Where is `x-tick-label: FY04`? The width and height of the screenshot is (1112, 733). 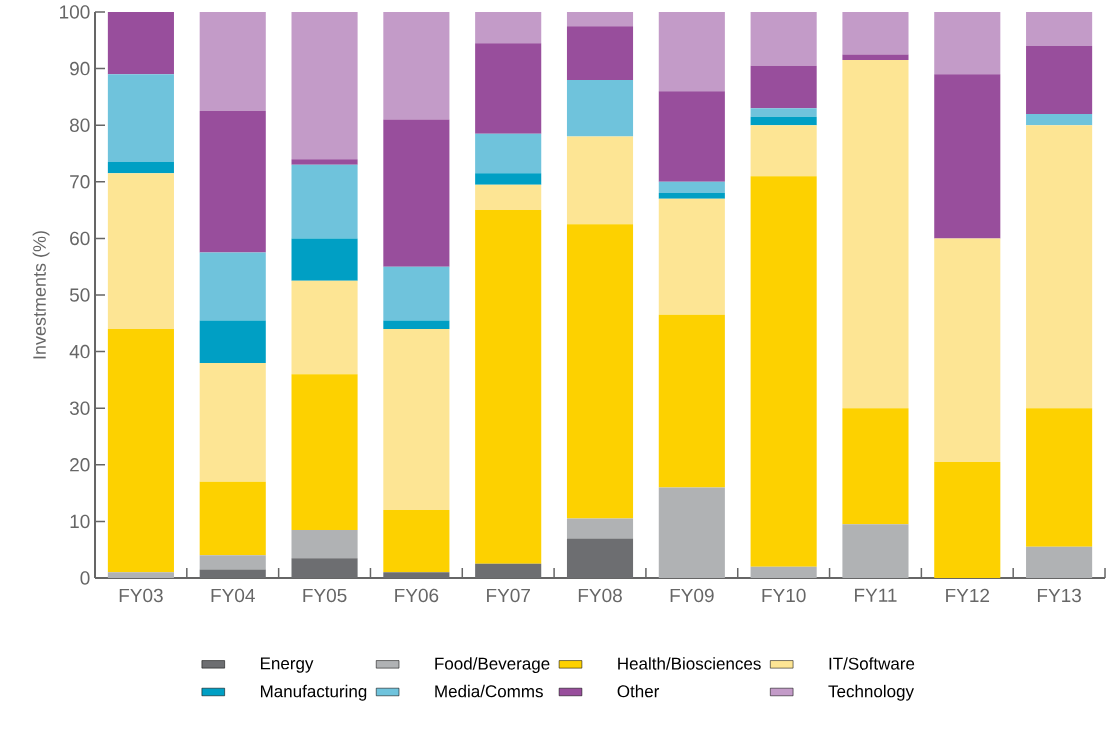
x-tick-label: FY04 is located at coordinates (233, 595).